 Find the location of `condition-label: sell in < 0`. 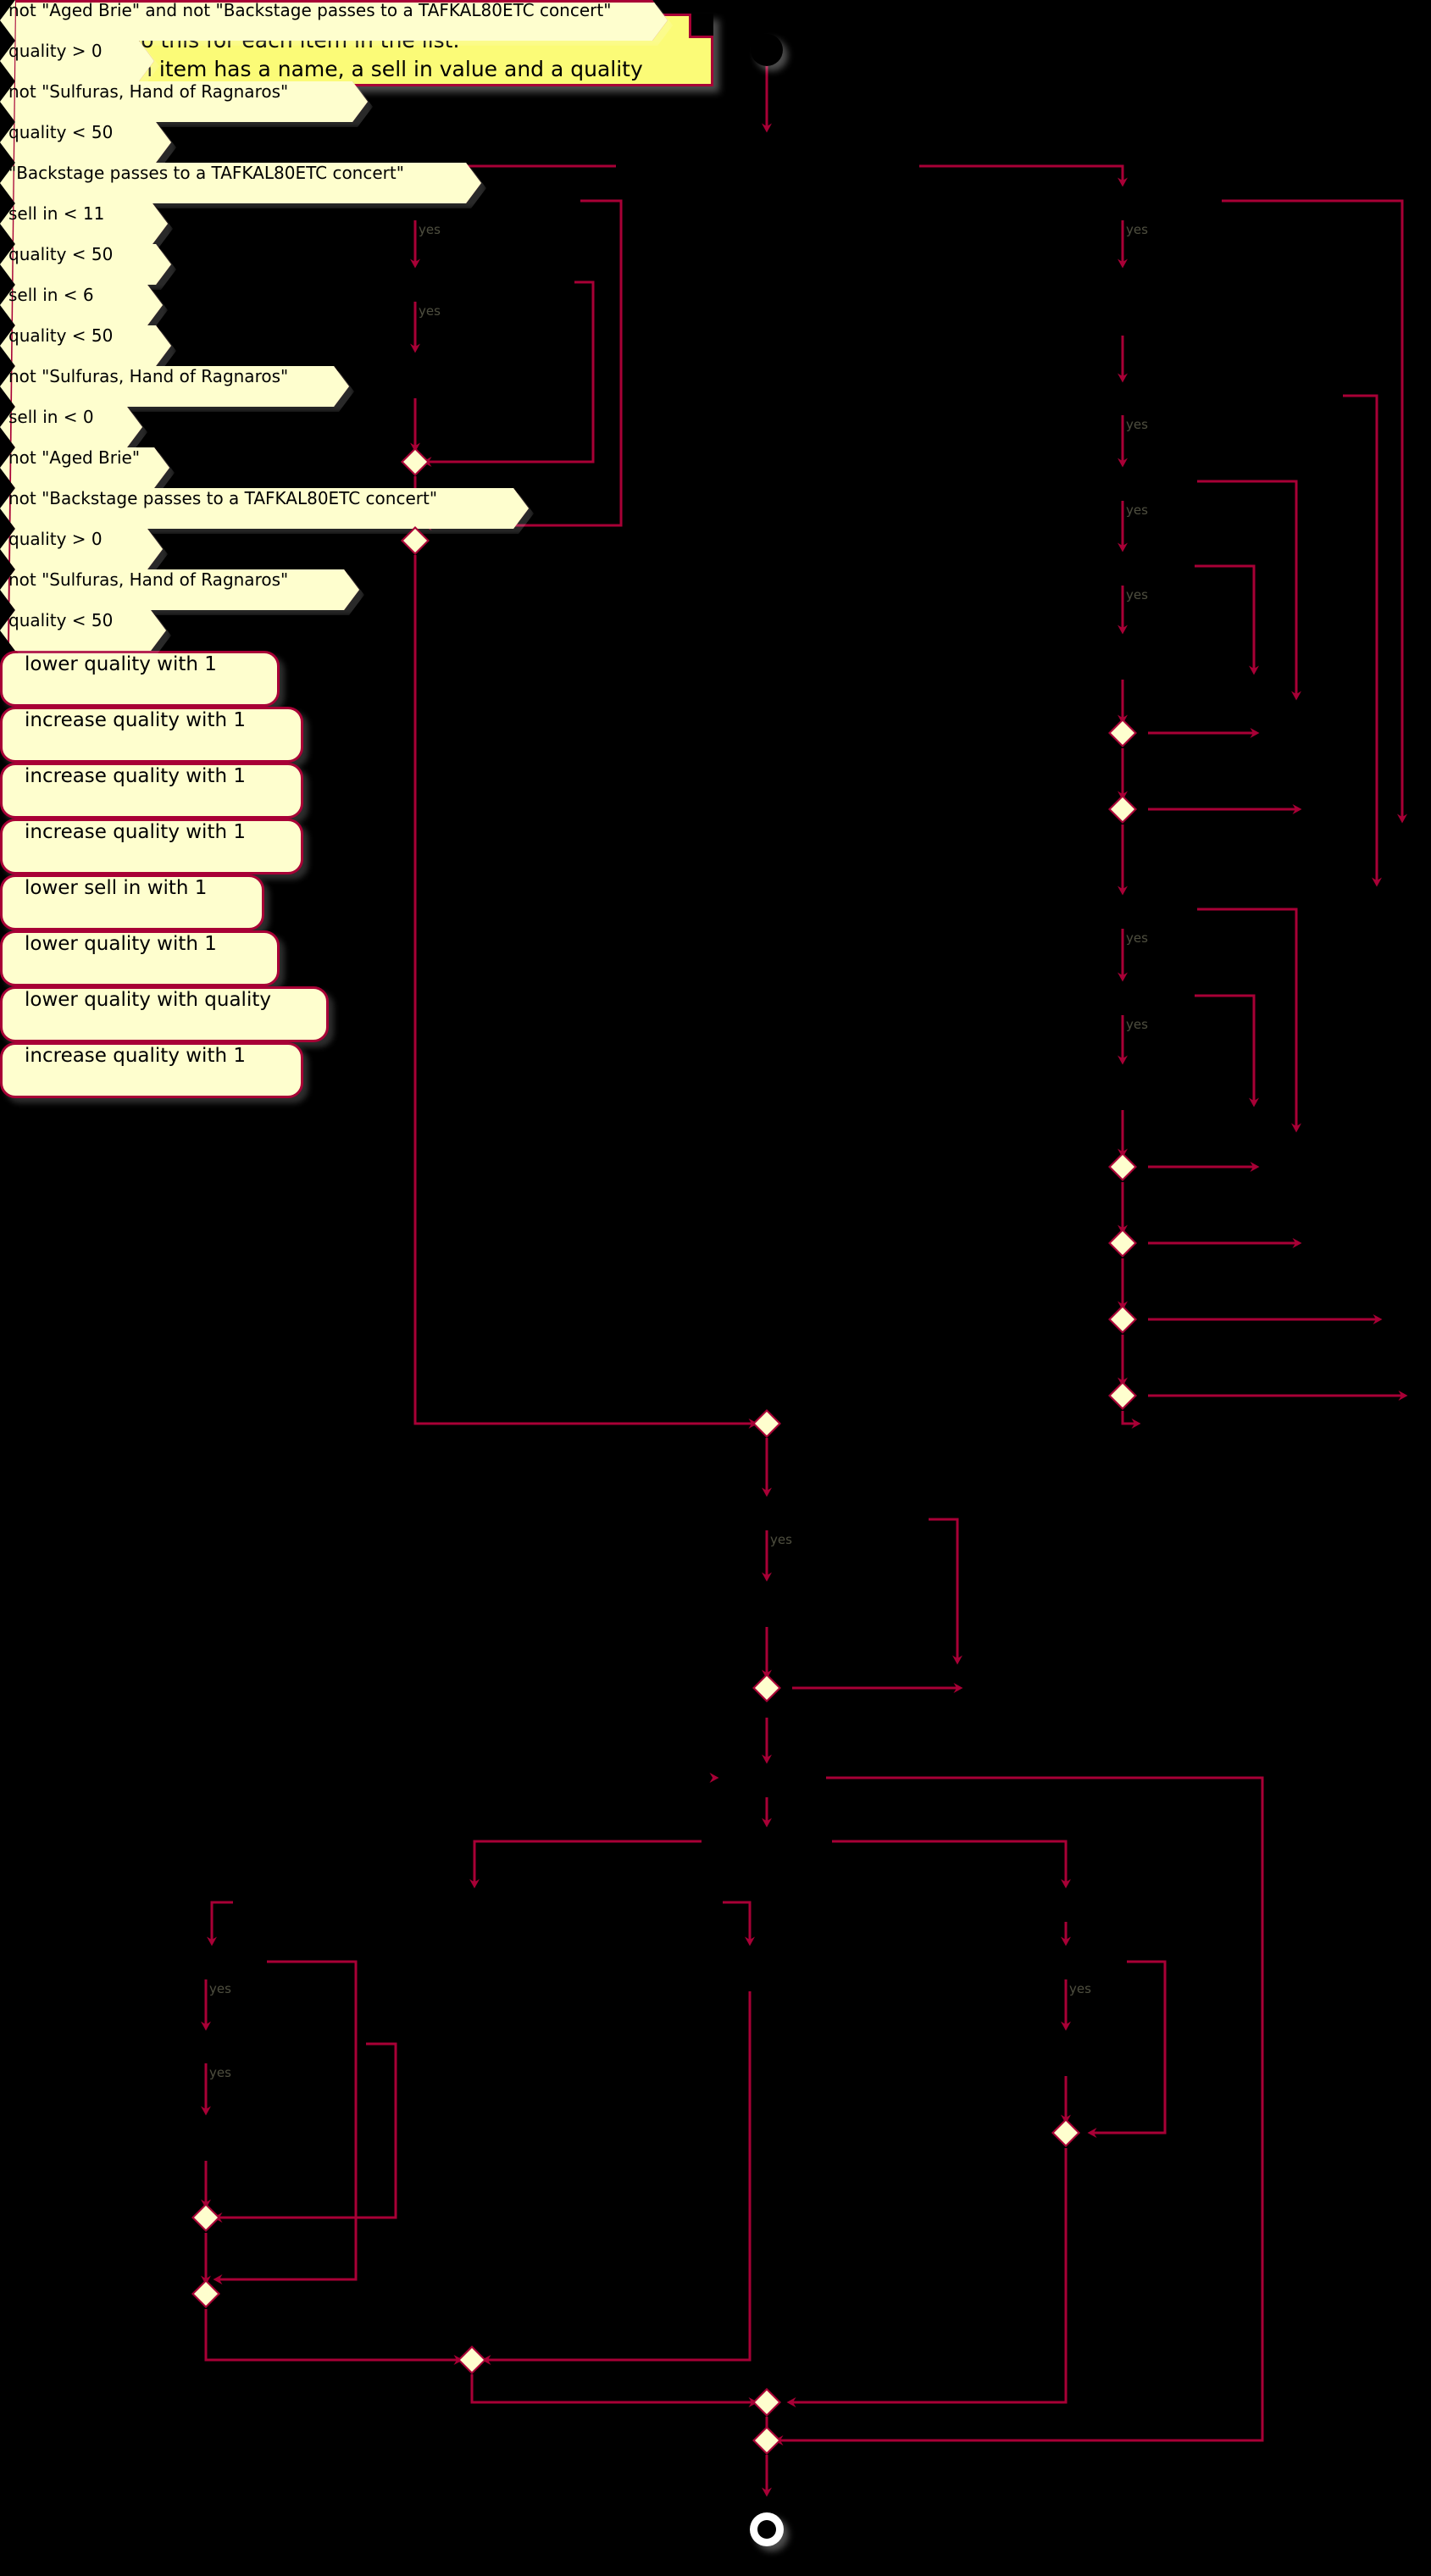

condition-label: sell in < 0 is located at coordinates (51, 417).